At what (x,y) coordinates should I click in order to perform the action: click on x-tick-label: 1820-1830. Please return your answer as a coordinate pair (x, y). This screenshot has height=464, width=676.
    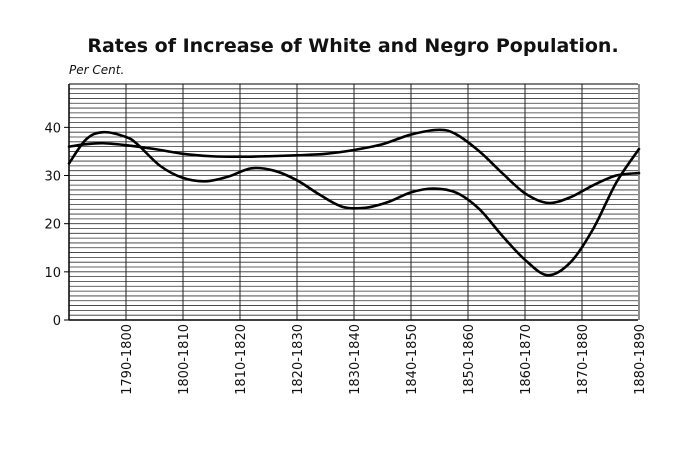
    Looking at the image, I should click on (298, 359).